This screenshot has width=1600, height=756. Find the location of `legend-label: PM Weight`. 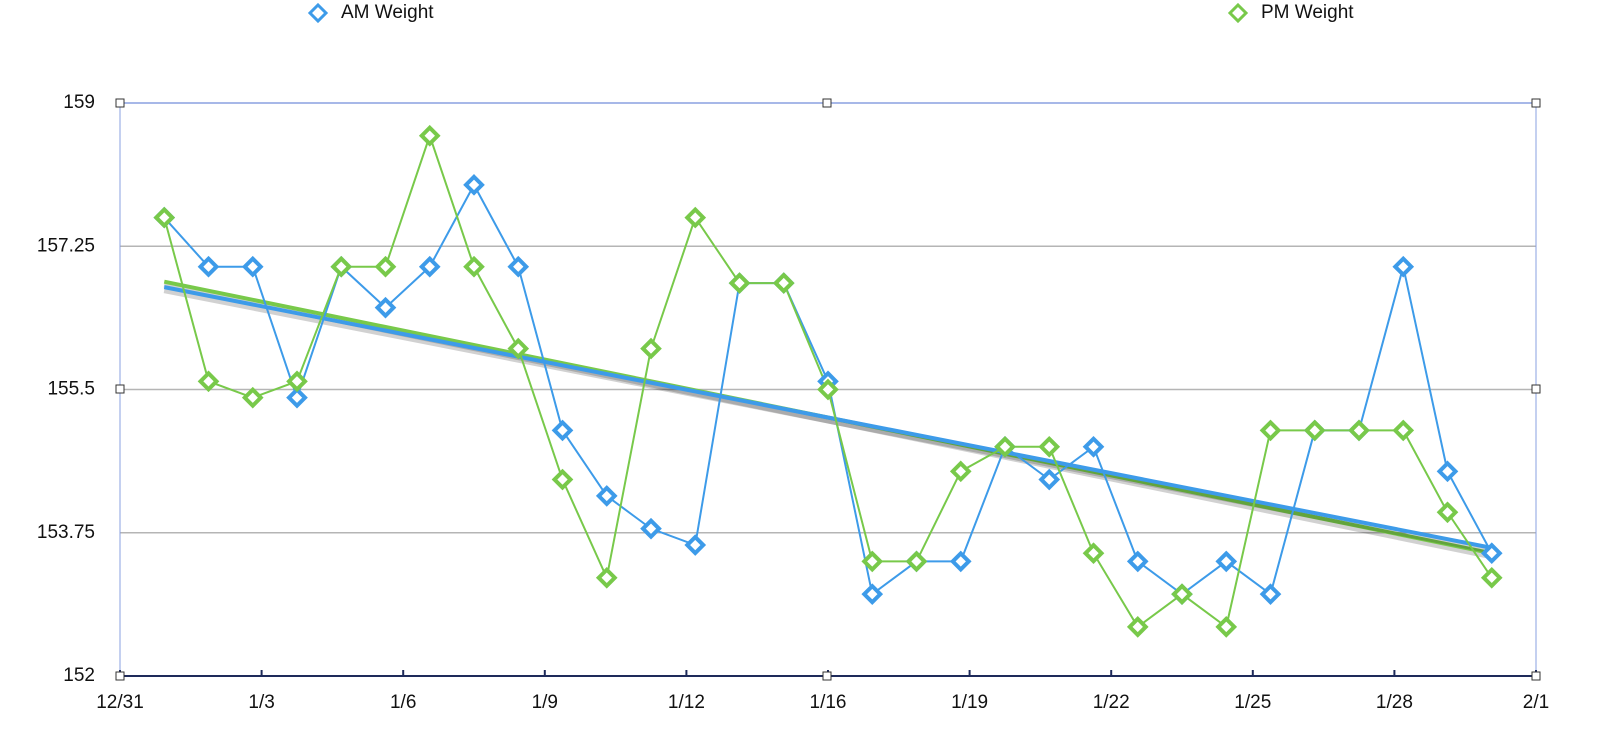

legend-label: PM Weight is located at coordinates (1307, 12).